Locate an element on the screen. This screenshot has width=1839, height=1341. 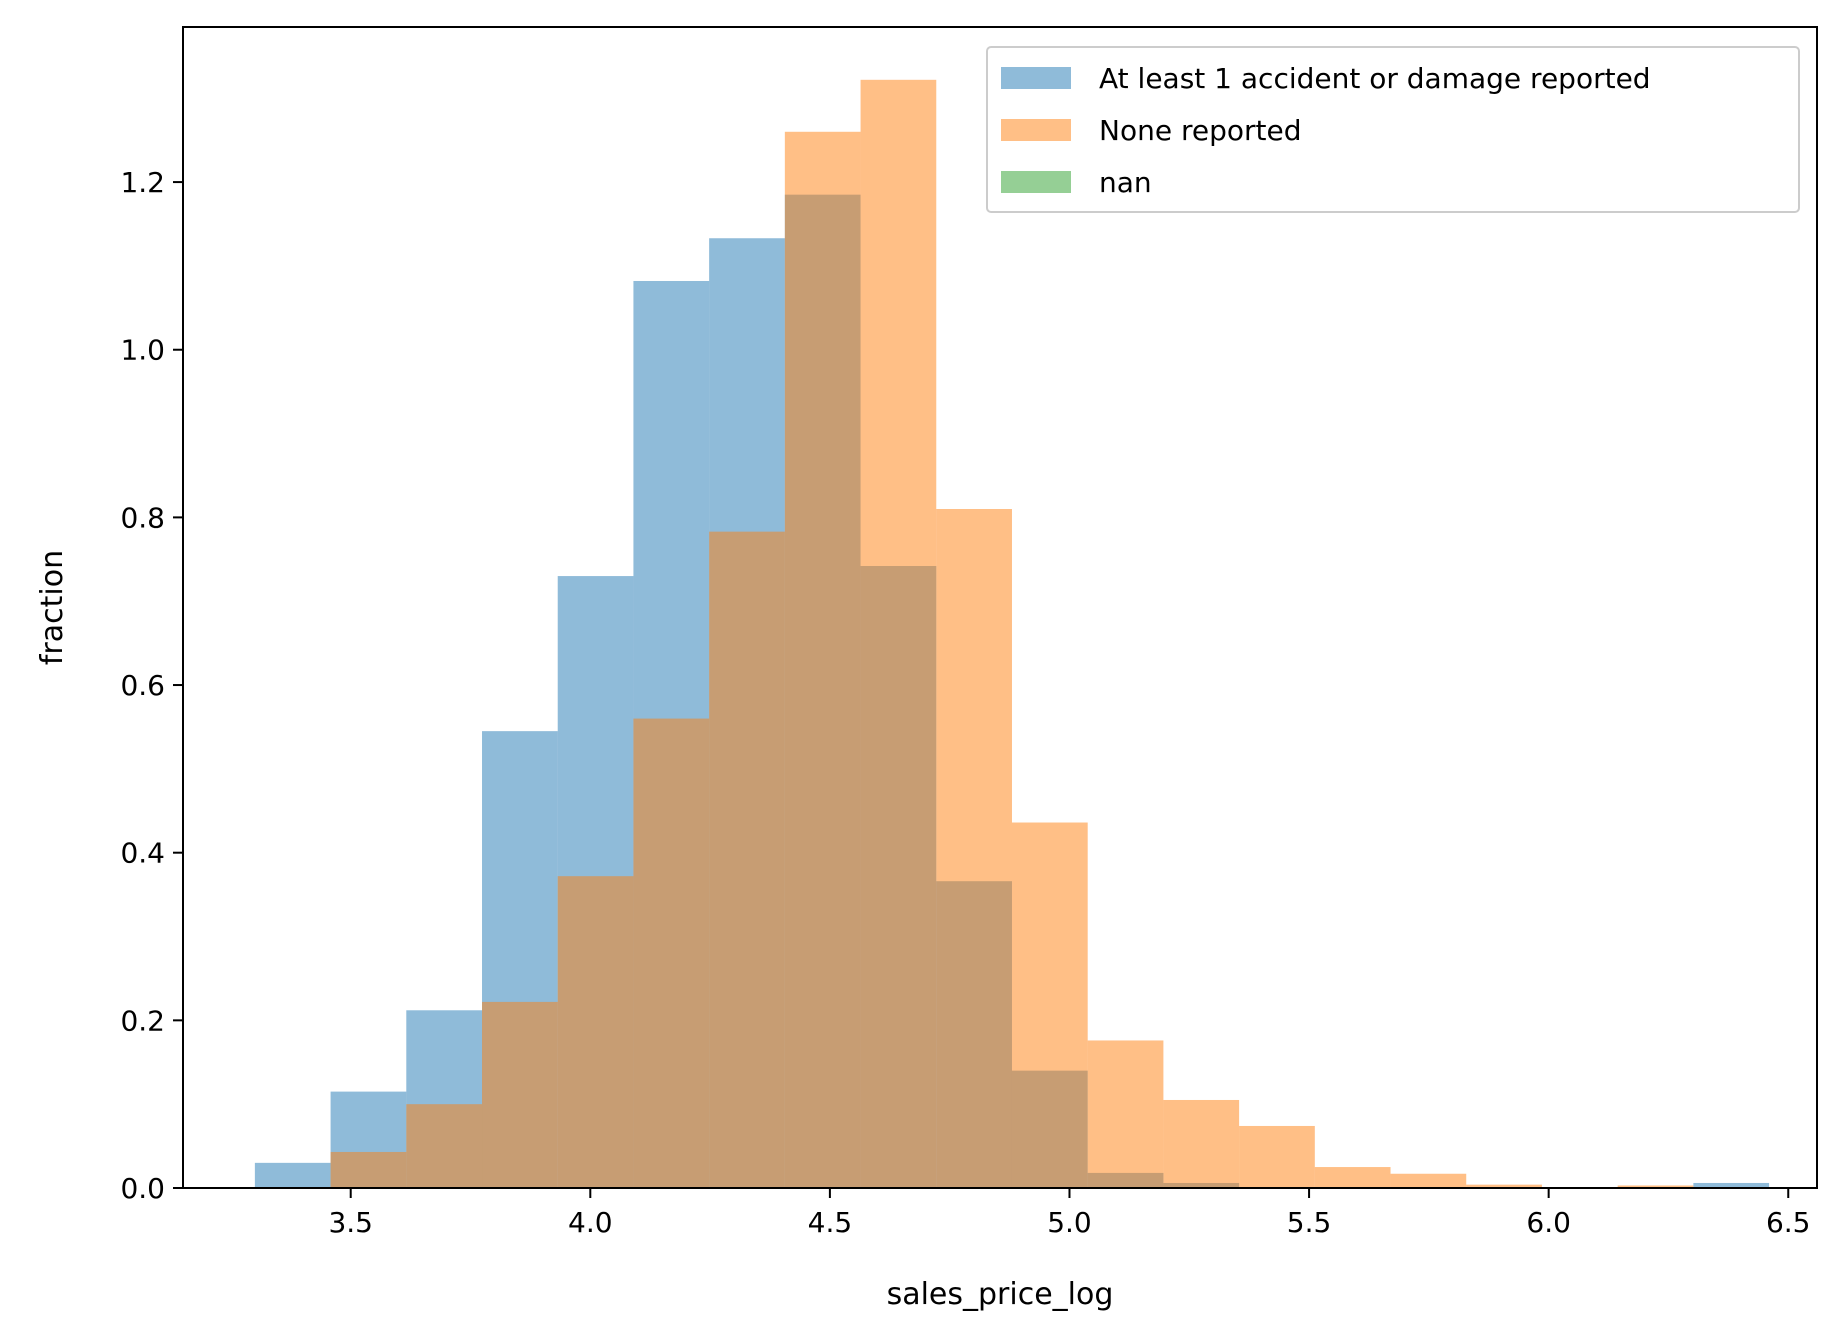
legend-swatch-accident is located at coordinates (1036, 78).